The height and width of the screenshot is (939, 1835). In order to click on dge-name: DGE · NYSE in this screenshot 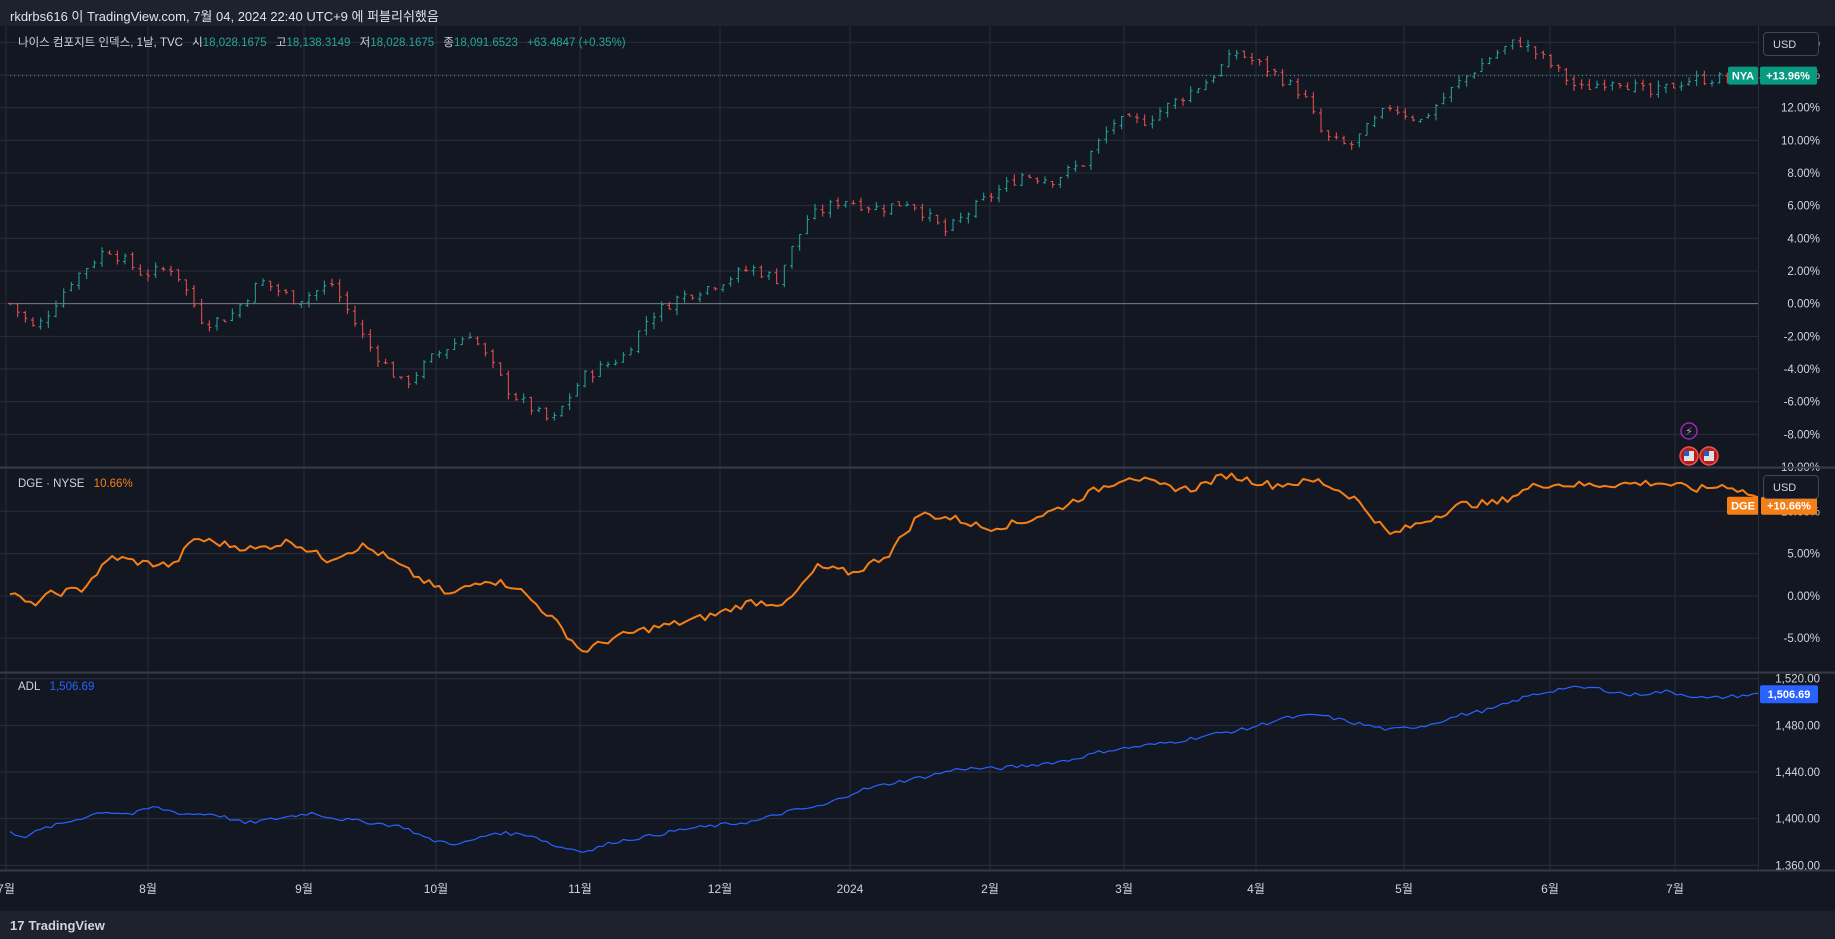, I will do `click(51, 484)`.